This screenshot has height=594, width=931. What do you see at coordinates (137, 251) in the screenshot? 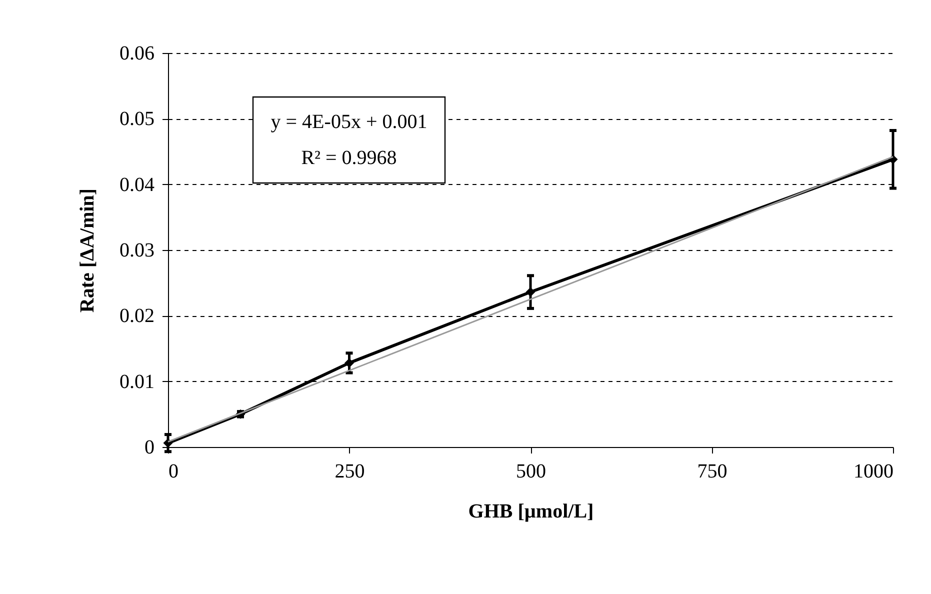
I see `y-tick-label: 0.03` at bounding box center [137, 251].